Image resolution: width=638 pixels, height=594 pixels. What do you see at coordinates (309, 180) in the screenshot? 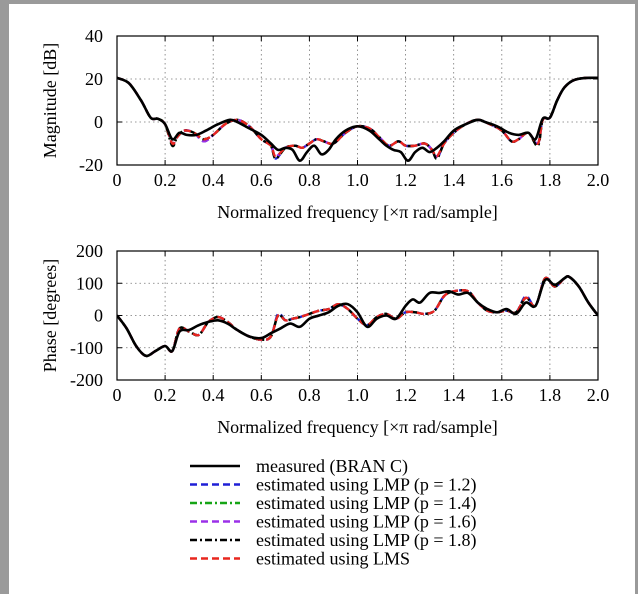
I see `magnitude-xtick-label-4: 0.8` at bounding box center [309, 180].